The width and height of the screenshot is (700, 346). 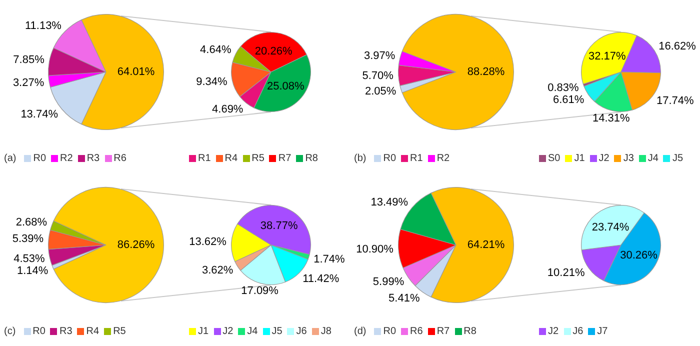 I want to click on data-label: 17.74%, so click(x=675, y=101).